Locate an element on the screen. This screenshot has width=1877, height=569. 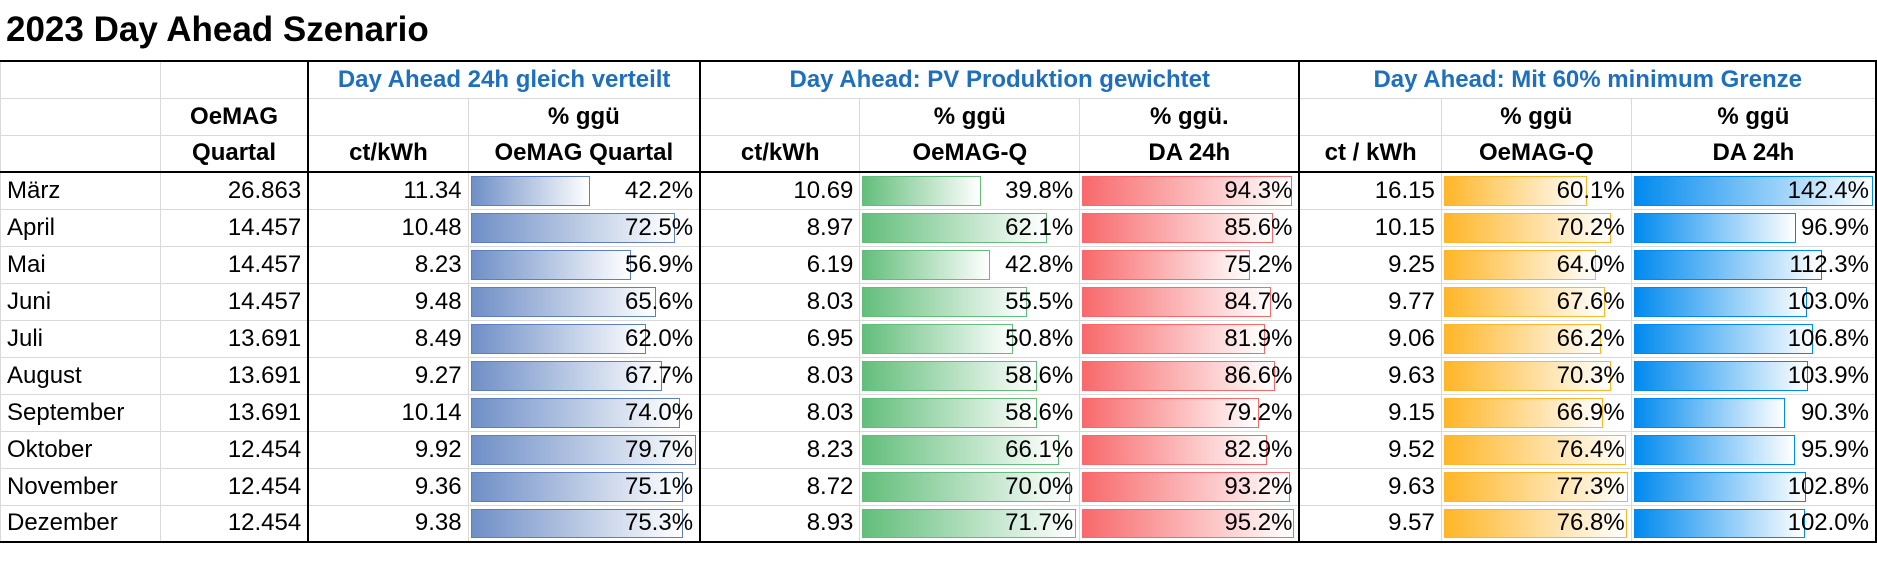
g2-da-cell: 85.6% is located at coordinates (1189, 228).